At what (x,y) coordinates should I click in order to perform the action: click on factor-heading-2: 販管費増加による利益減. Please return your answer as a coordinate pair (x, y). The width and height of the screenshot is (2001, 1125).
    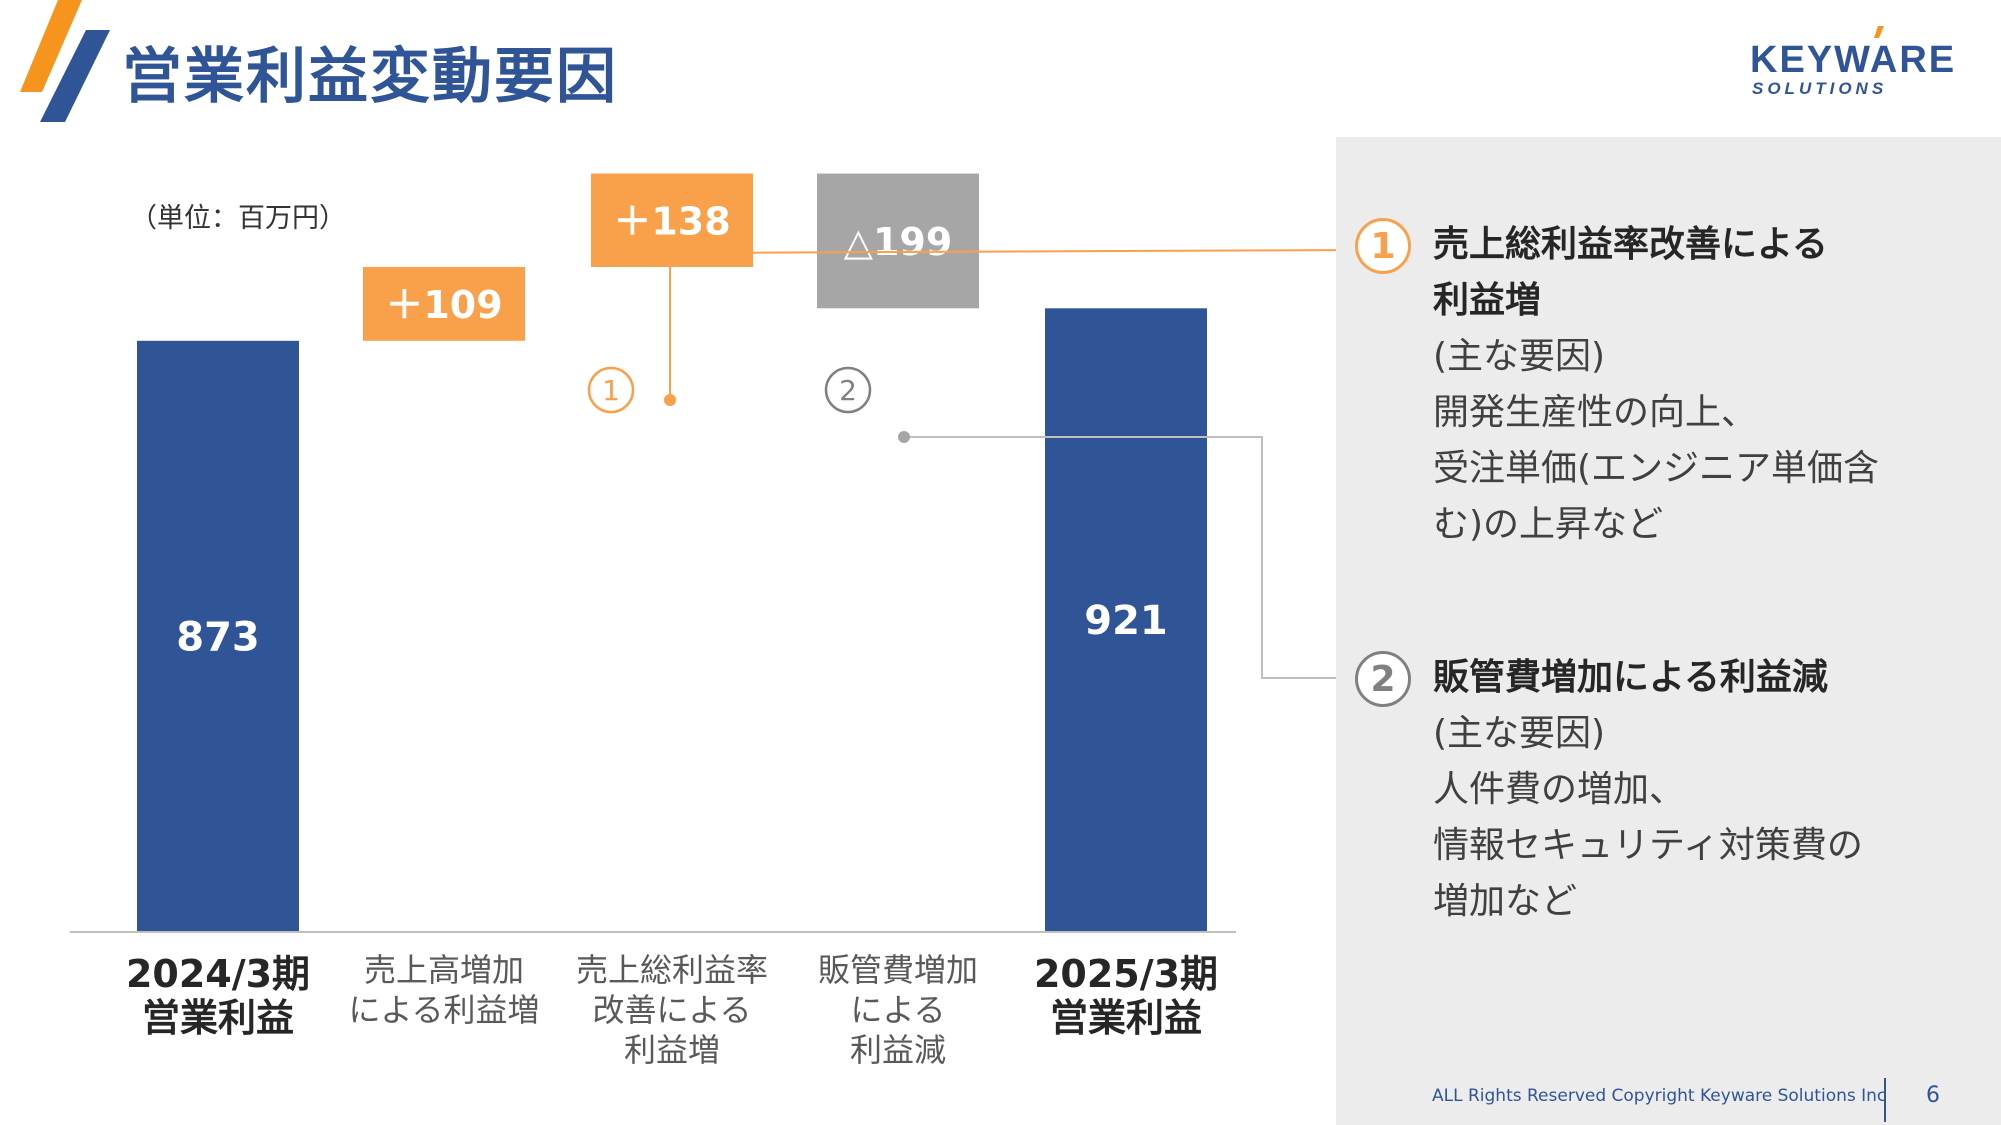
    Looking at the image, I should click on (1630, 677).